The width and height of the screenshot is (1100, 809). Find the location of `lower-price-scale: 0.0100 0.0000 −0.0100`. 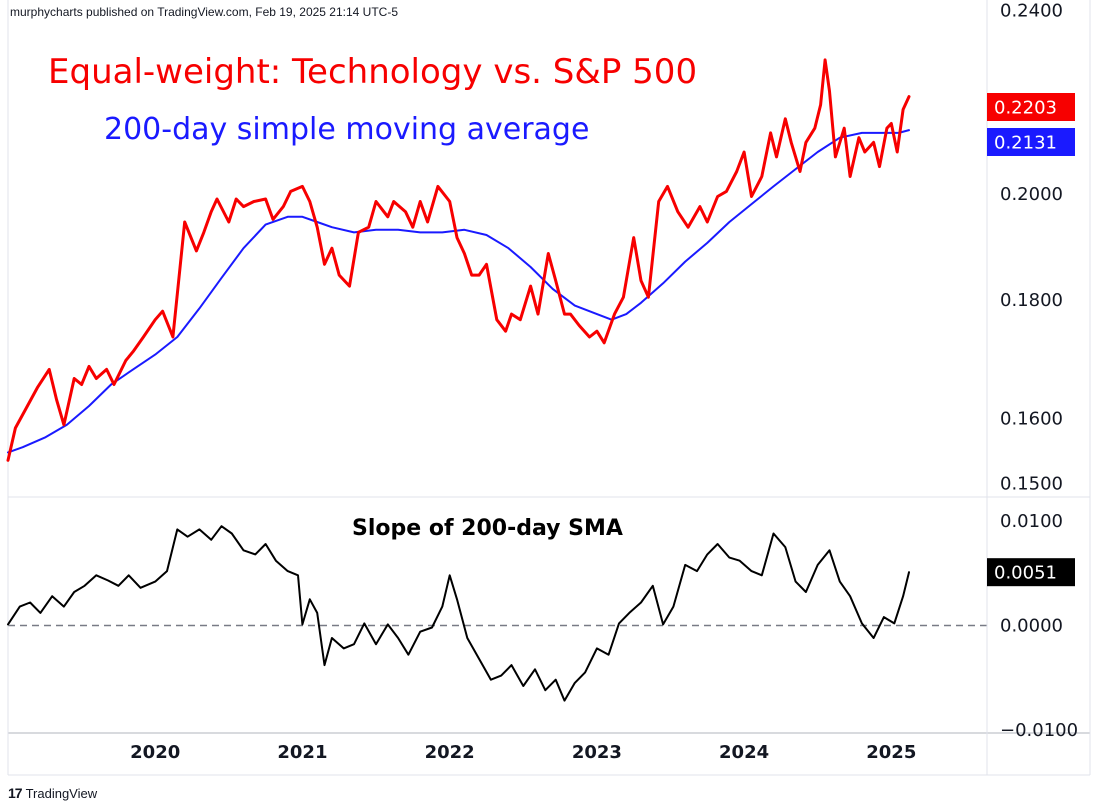

lower-price-scale: 0.0100 0.0000 −0.0100 is located at coordinates (1039, 626).